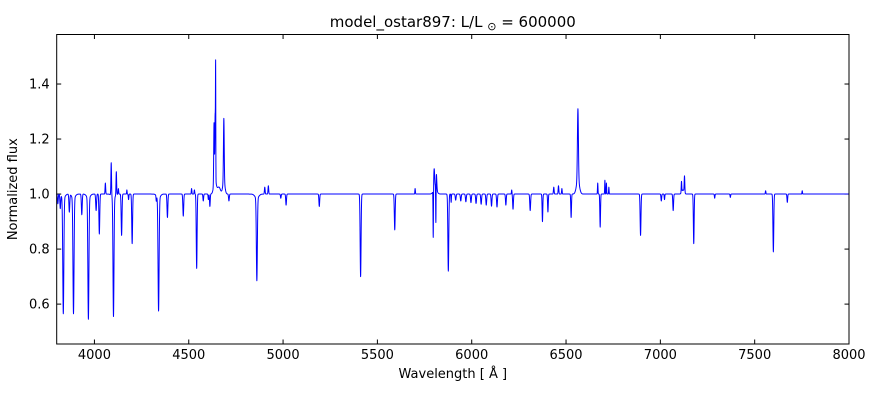 The height and width of the screenshot is (400, 880). Describe the element at coordinates (848, 355) in the screenshot. I see `x-tick-label: 8000` at that location.